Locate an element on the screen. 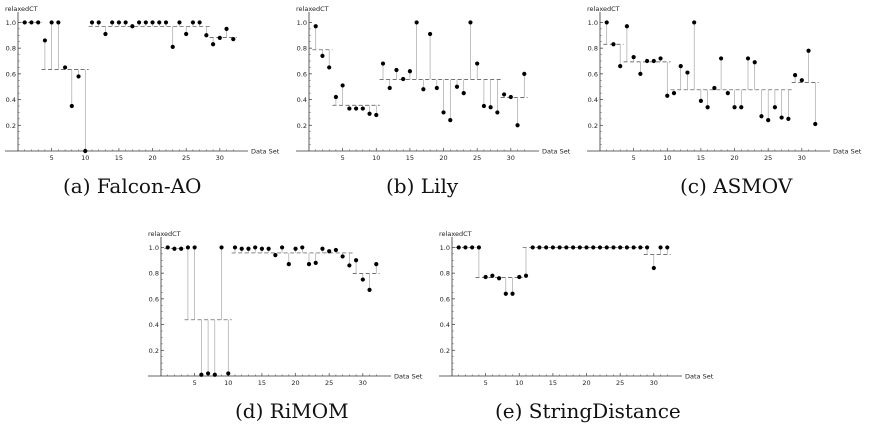 This screenshot has width=869, height=434. x-tick-label: 30 is located at coordinates (363, 383).